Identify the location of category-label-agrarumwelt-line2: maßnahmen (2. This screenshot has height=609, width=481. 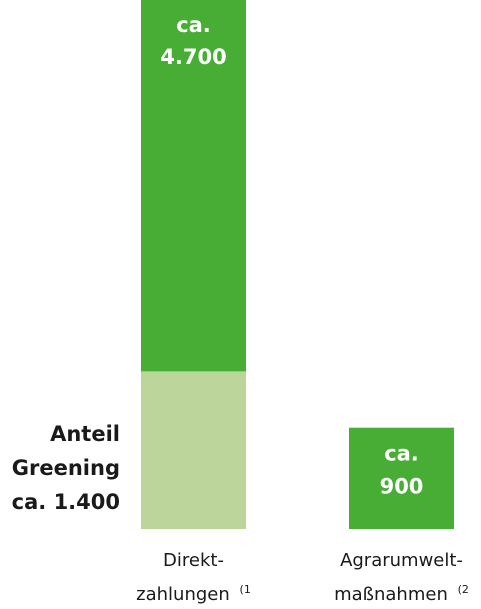
(401, 594).